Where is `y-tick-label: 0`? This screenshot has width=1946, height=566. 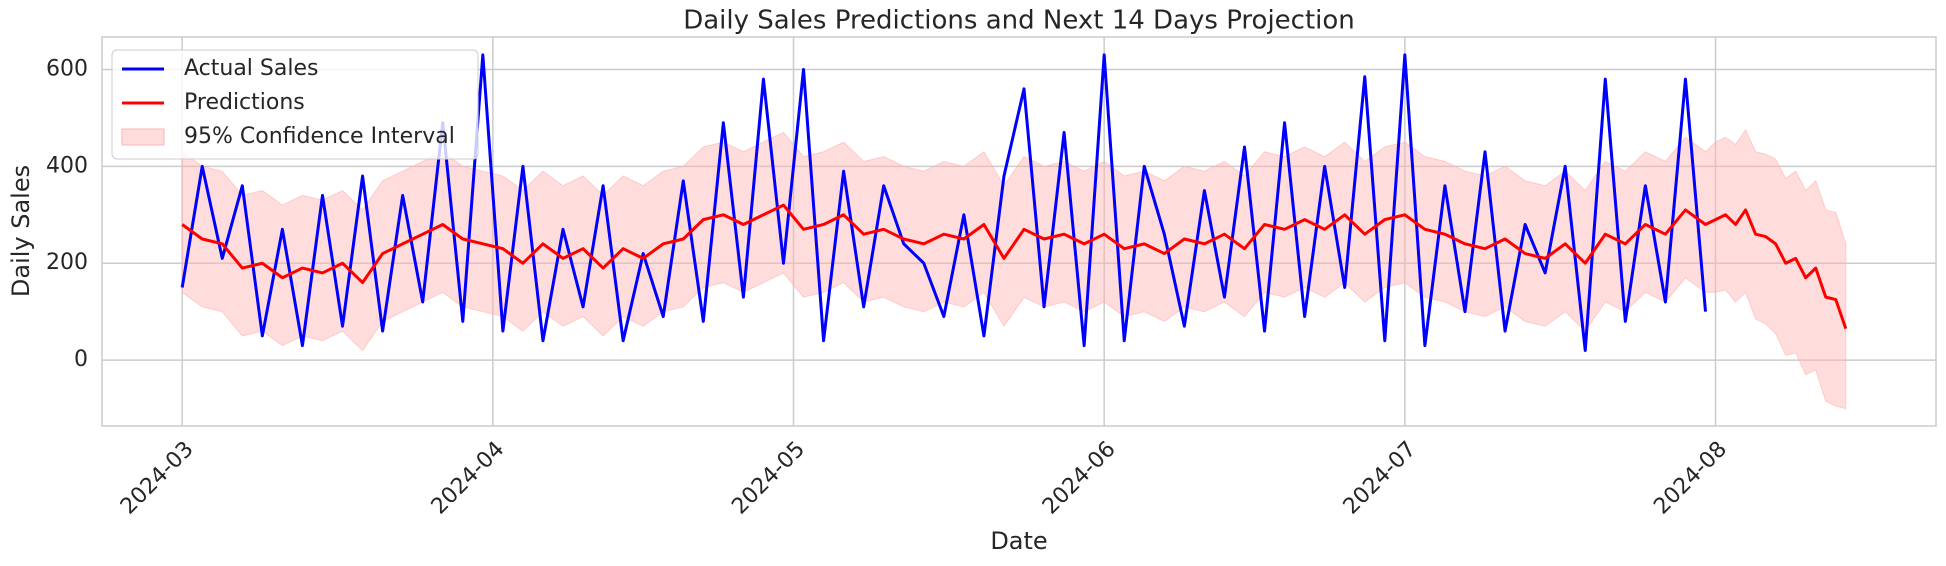 y-tick-label: 0 is located at coordinates (81, 359).